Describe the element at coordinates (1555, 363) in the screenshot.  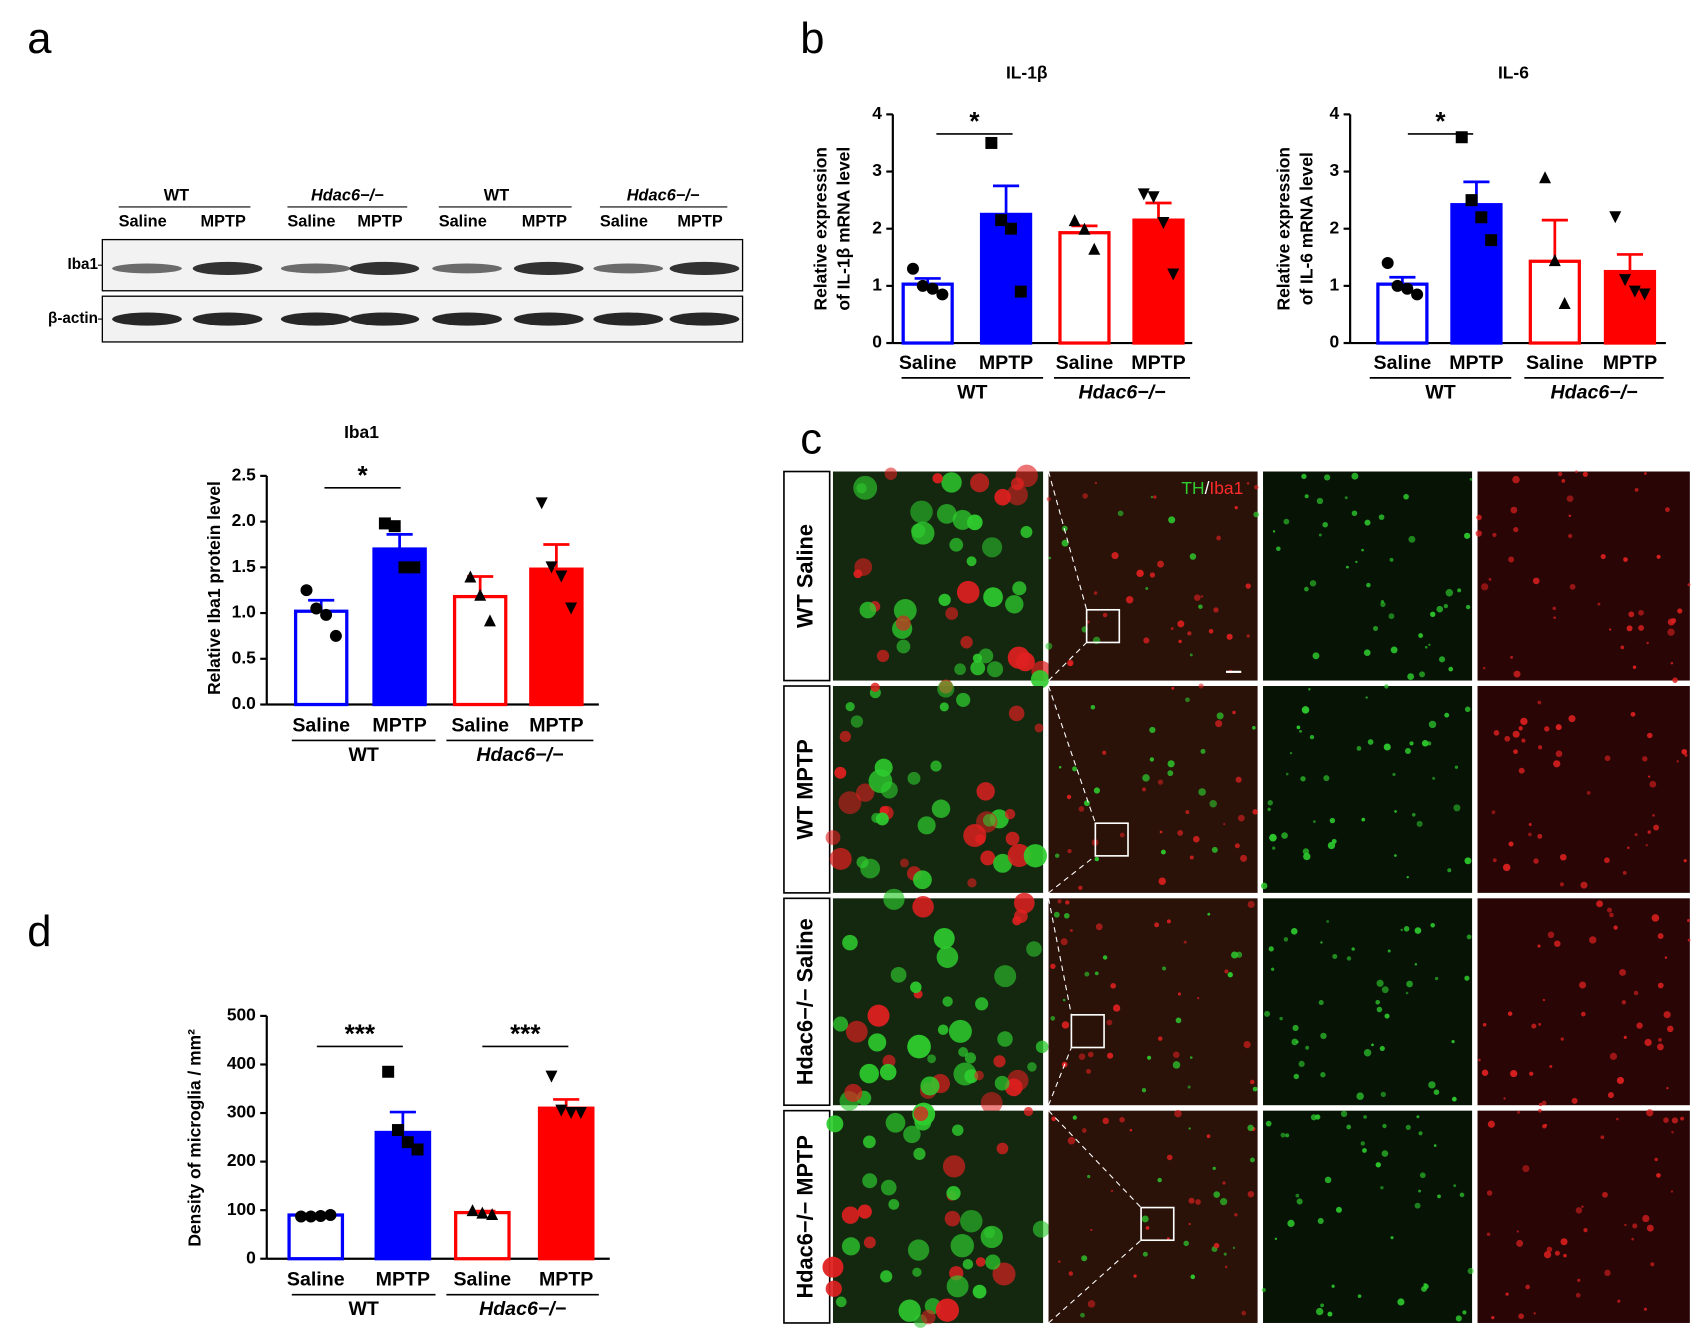
I see `x-tick-label: Saline` at that location.